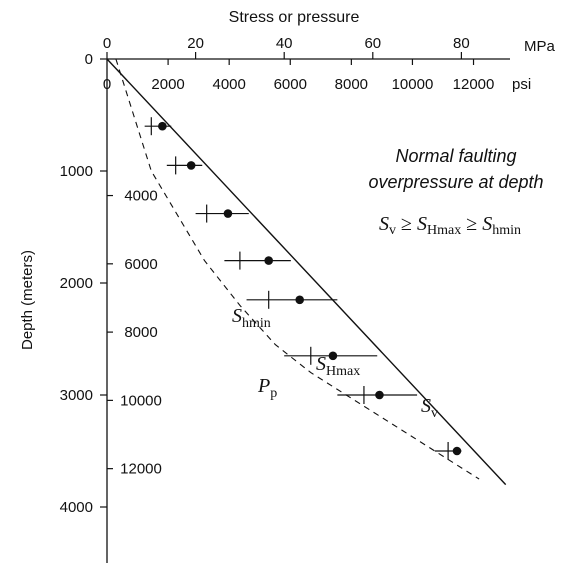 The image size is (569, 564). I want to click on stress-order-relation: Sv ≥ SHmax ≥ Shmin, so click(450, 225).